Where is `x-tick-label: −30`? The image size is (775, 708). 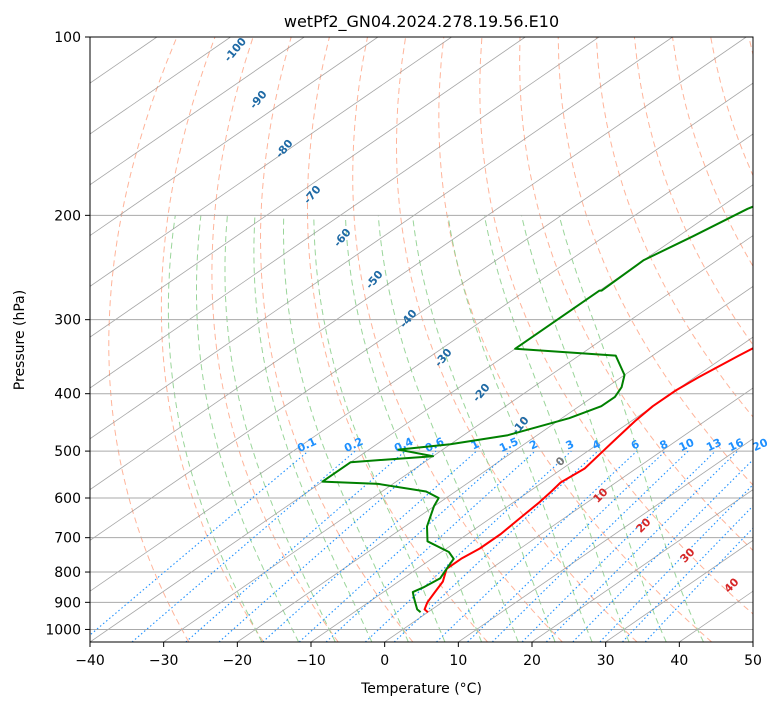 x-tick-label: −30 is located at coordinates (164, 661).